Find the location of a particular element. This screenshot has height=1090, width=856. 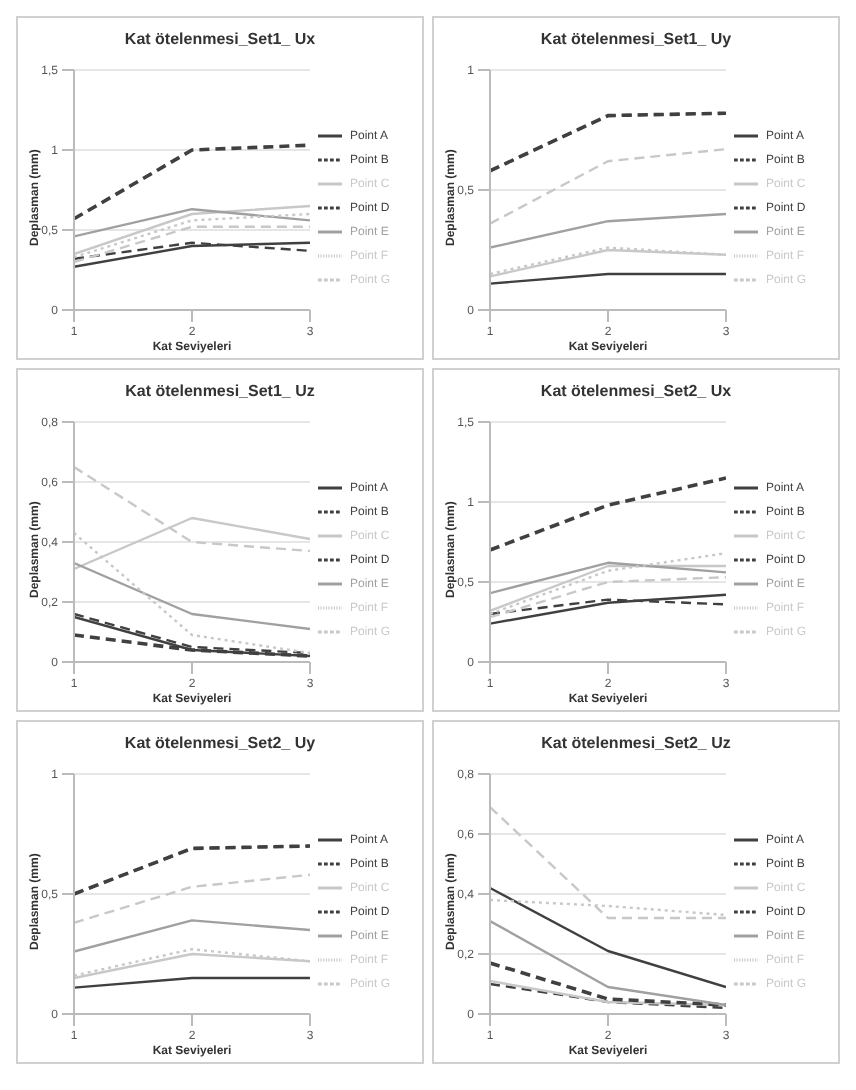

chart-title: Kat ötelenmesi_Set2_ Ux is located at coordinates (636, 392).